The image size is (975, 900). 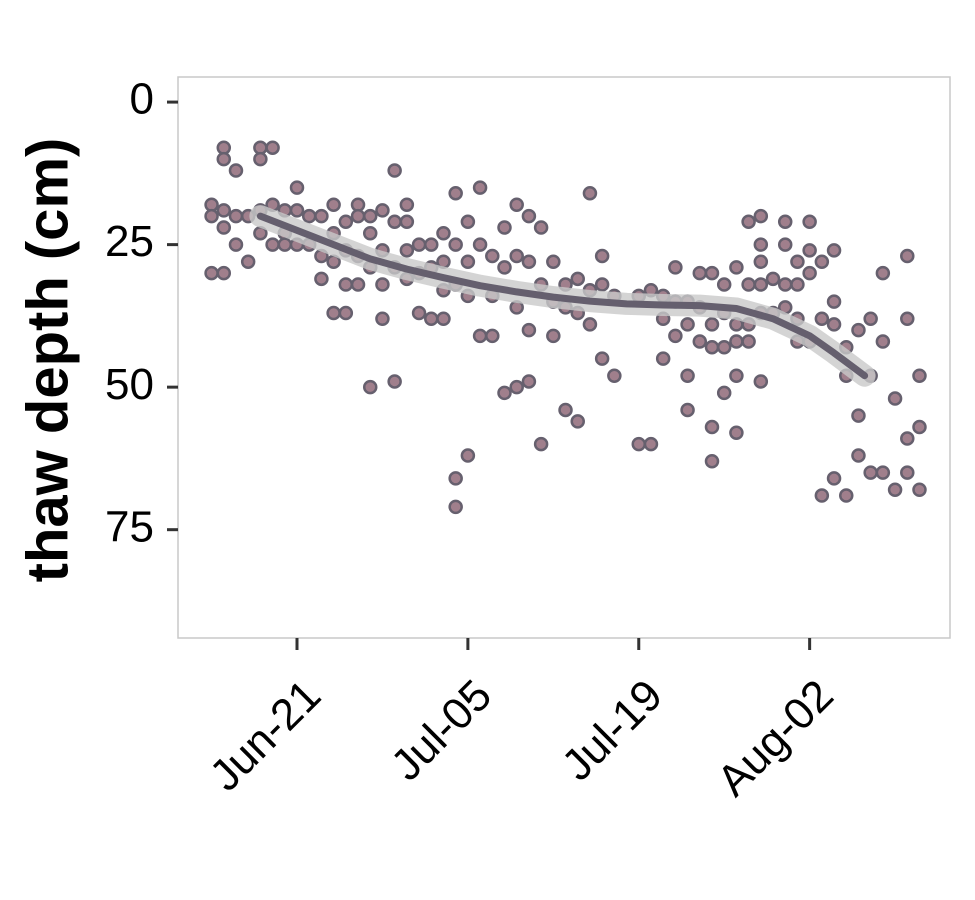 What do you see at coordinates (775, 738) in the screenshot?
I see `x-tick-label: Aug-02` at bounding box center [775, 738].